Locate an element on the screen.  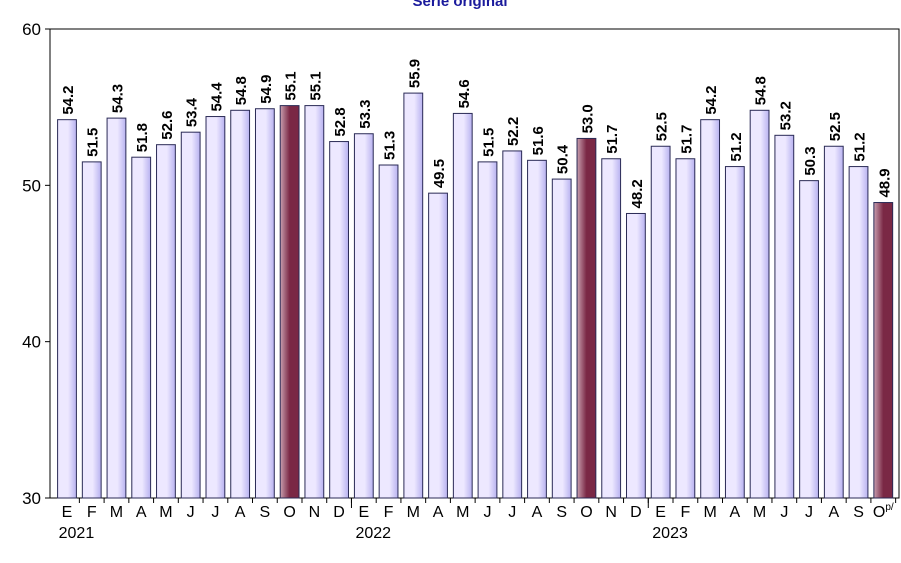
chart-title: Serie original is located at coordinates (459, 5).